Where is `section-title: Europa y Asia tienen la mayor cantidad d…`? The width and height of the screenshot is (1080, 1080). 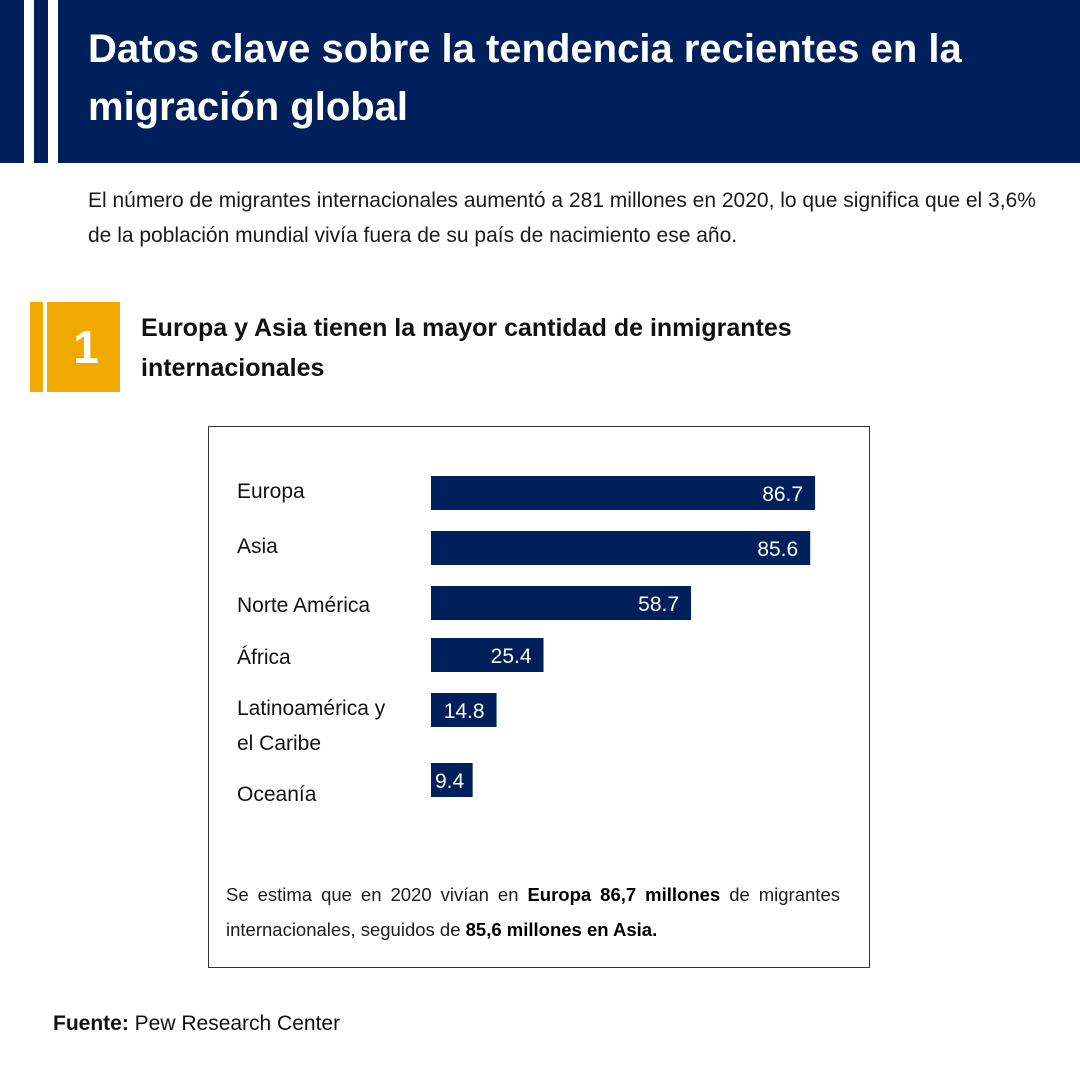
section-title: Europa y Asia tienen la mayor cantidad d… is located at coordinates (466, 348).